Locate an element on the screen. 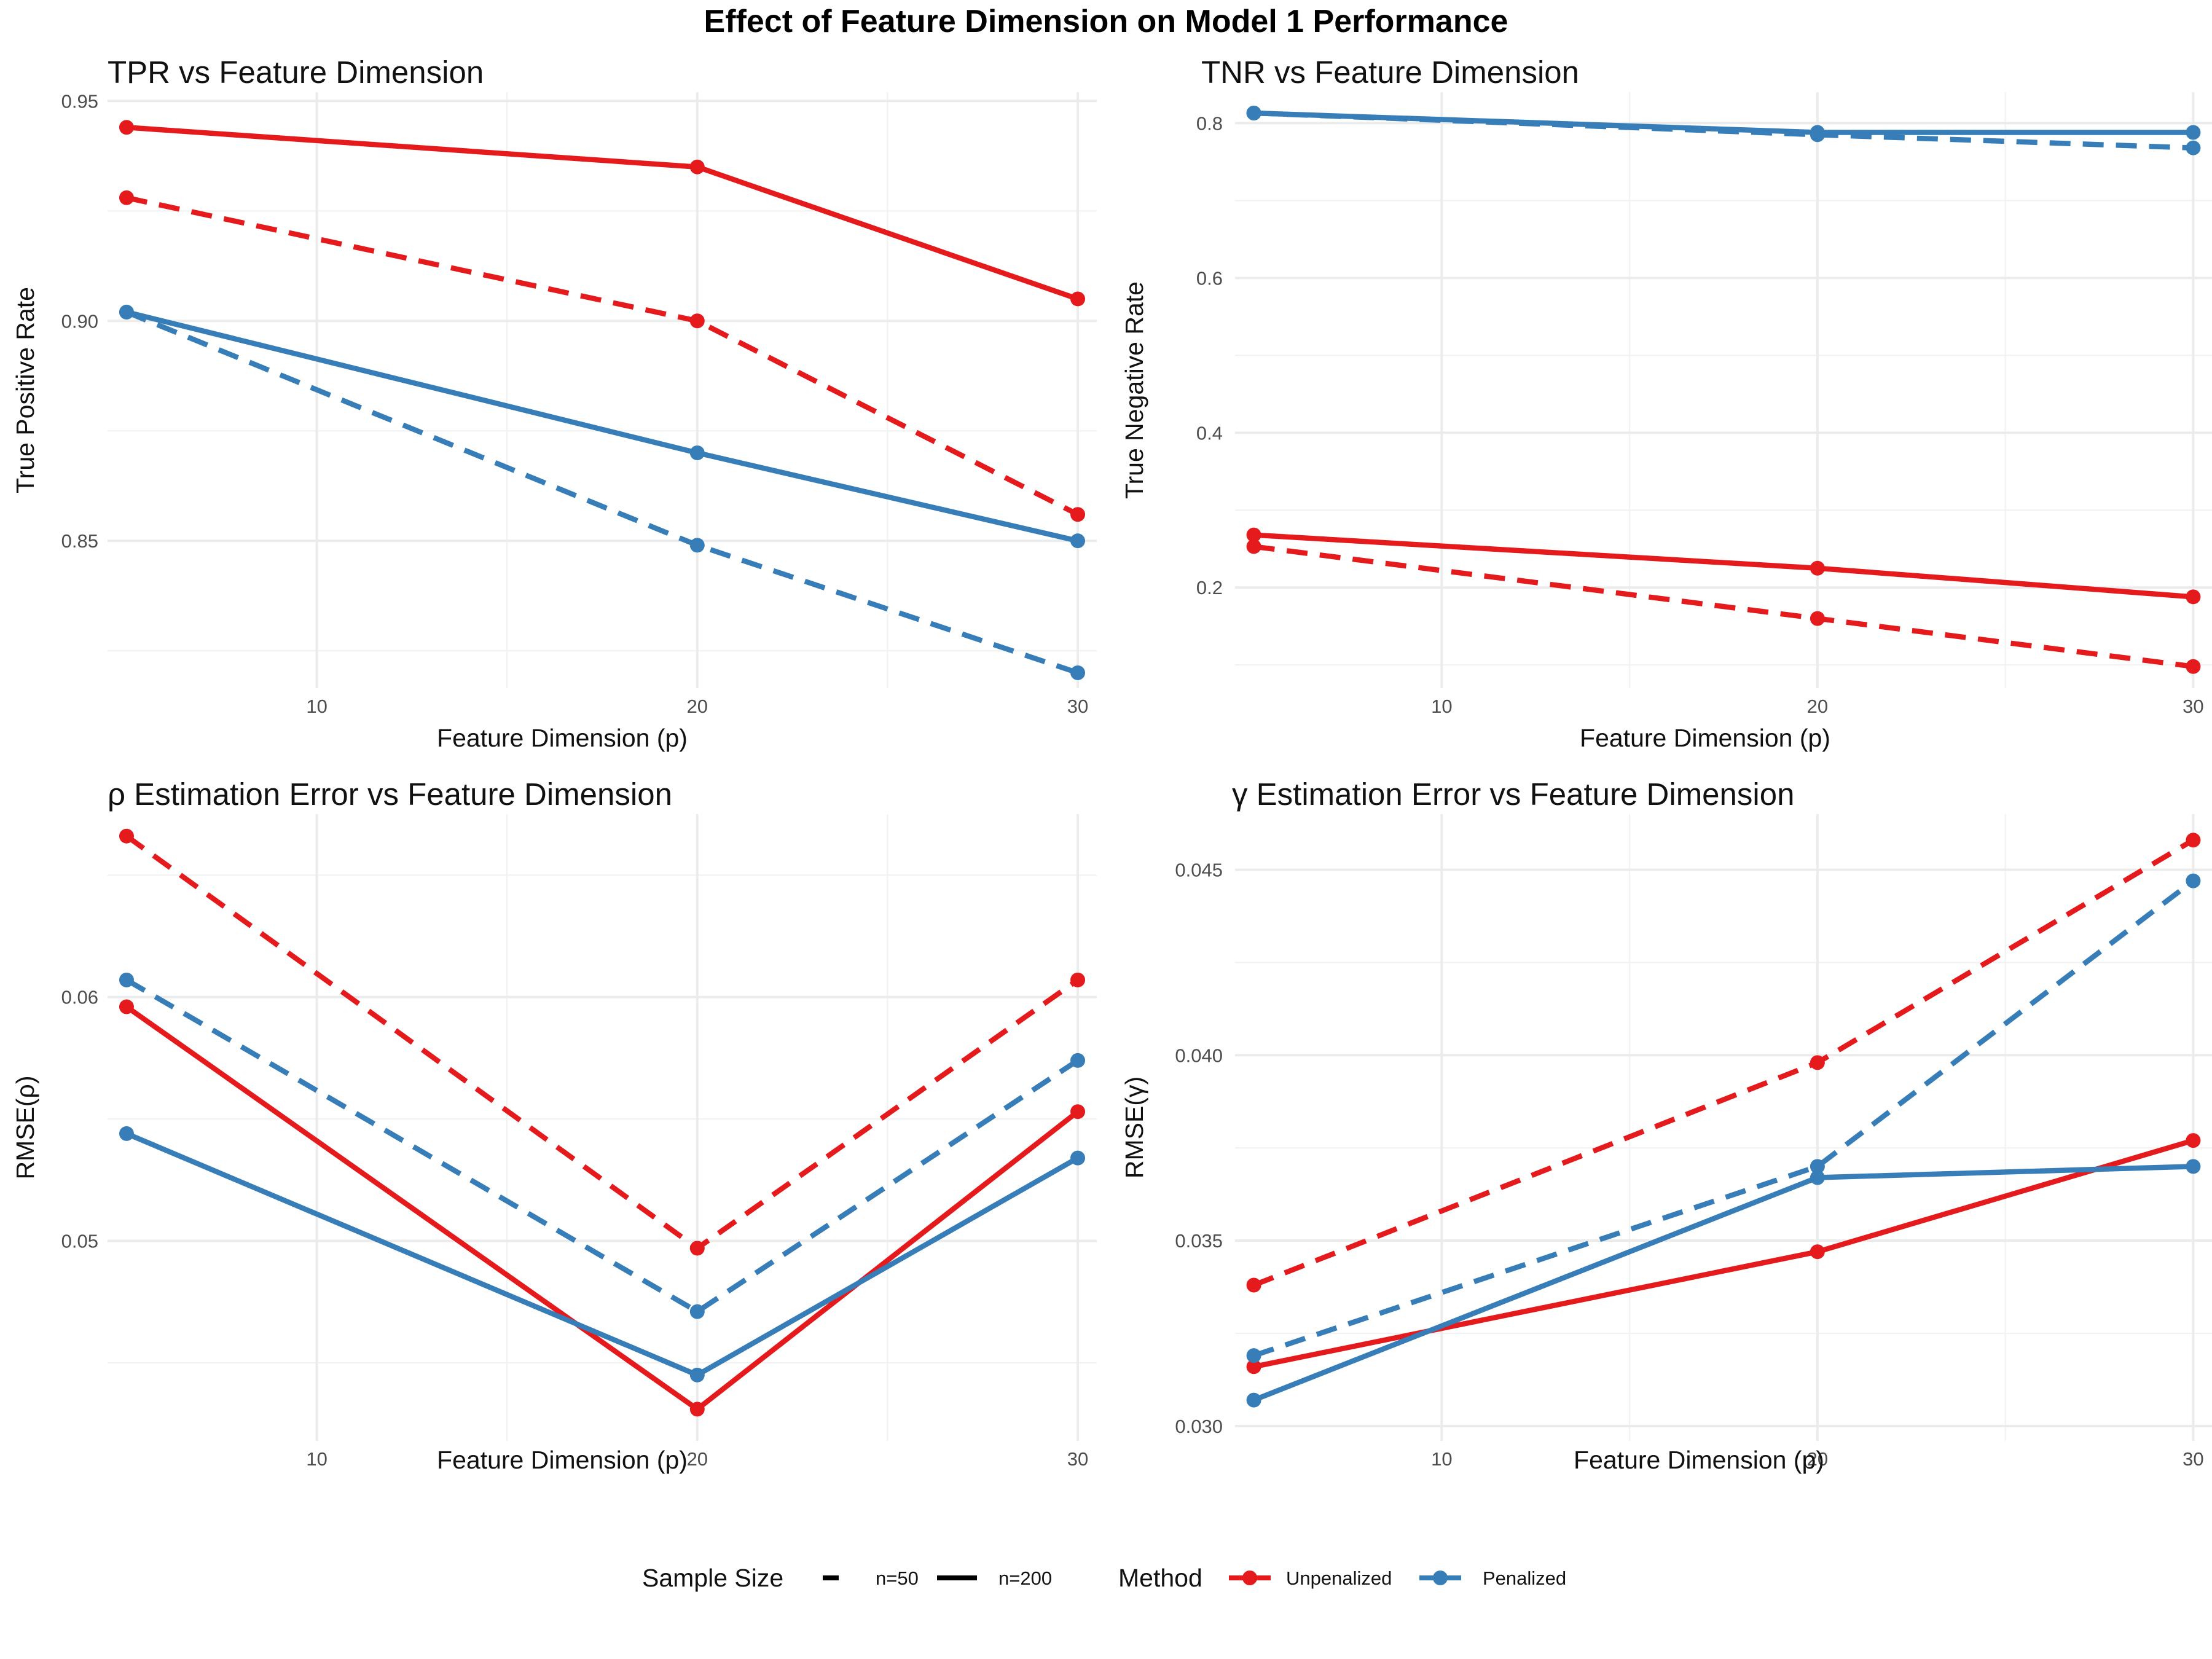  y-axis-title: True Negative Rate is located at coordinates (1134, 390).